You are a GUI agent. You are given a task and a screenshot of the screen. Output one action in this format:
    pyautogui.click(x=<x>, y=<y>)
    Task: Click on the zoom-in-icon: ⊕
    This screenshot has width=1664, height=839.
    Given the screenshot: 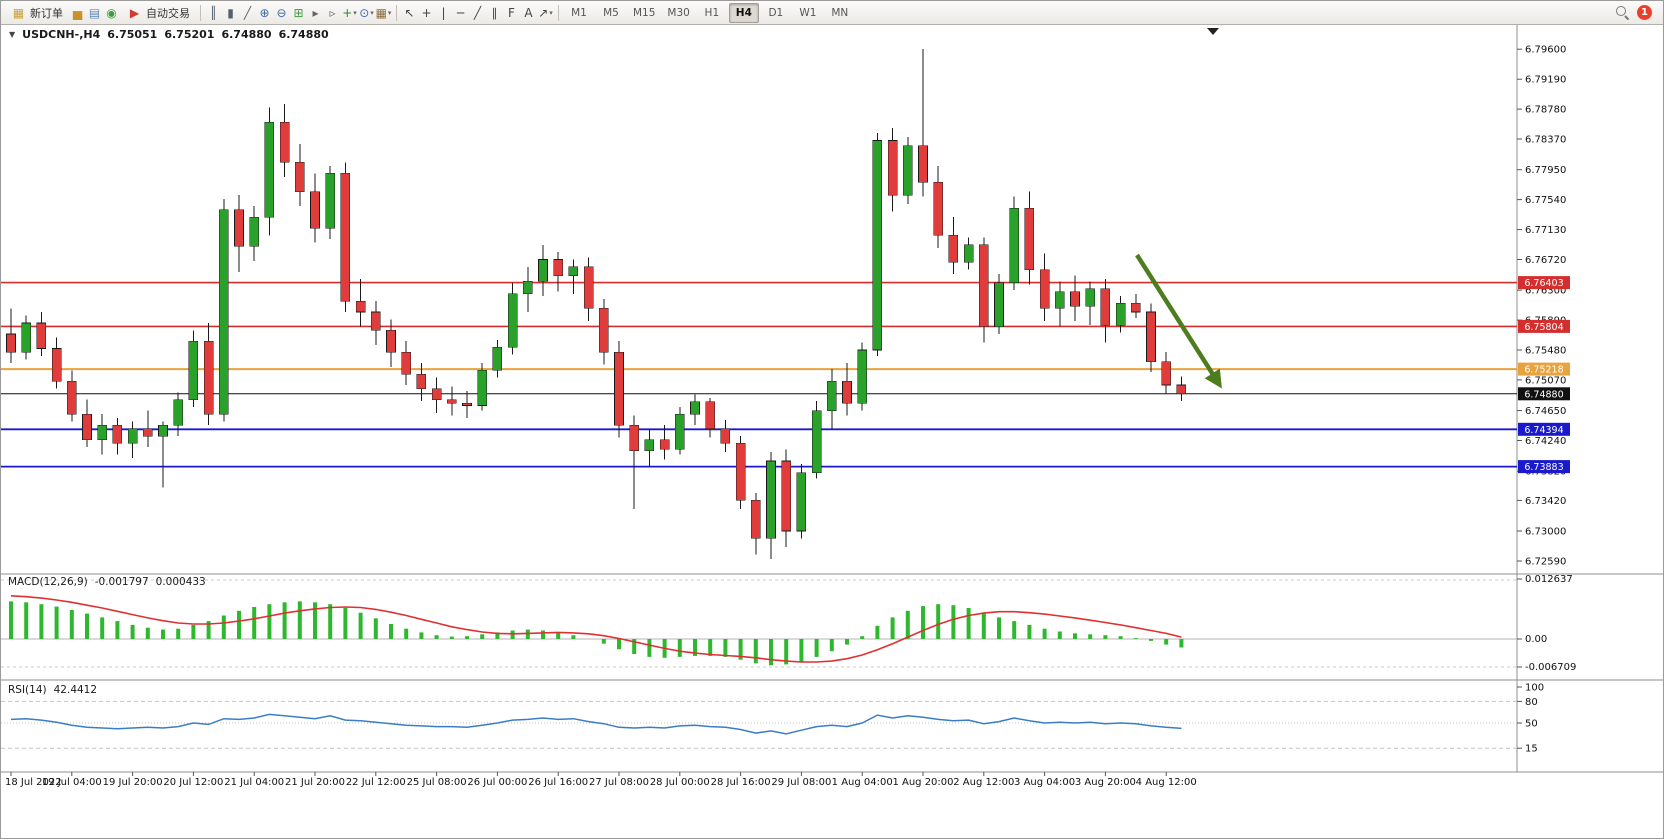 What is the action you would take?
    pyautogui.click(x=264, y=12)
    